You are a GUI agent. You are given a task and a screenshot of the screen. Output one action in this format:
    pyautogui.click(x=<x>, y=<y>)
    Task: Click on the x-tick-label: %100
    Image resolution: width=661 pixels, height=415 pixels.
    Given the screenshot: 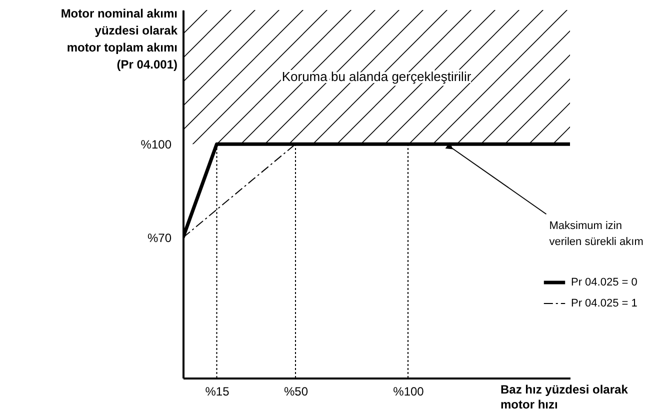 What is the action you would take?
    pyautogui.click(x=408, y=391)
    